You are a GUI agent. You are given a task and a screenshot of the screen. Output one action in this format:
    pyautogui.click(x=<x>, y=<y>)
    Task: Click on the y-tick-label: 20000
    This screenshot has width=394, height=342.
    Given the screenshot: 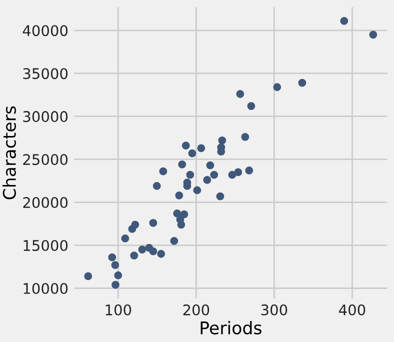 What is the action you would take?
    pyautogui.click(x=45, y=202)
    